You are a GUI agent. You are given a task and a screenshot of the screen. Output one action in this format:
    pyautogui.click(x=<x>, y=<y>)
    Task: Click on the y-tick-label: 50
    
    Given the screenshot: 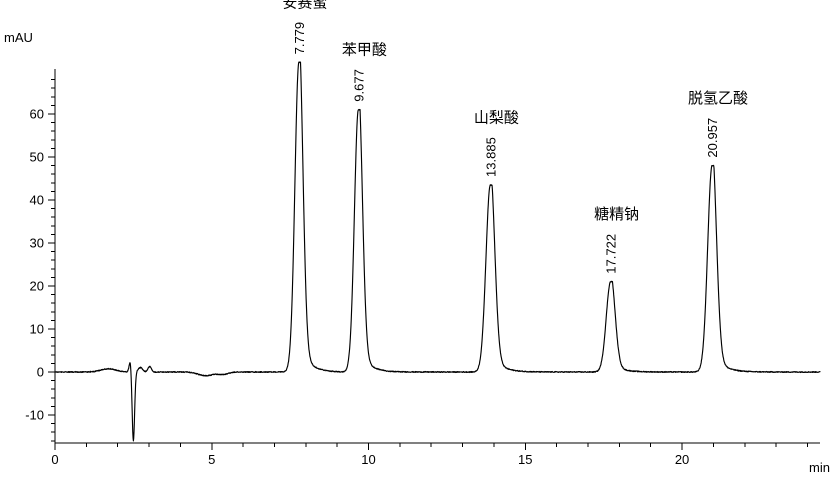 What is the action you would take?
    pyautogui.click(x=37, y=157)
    